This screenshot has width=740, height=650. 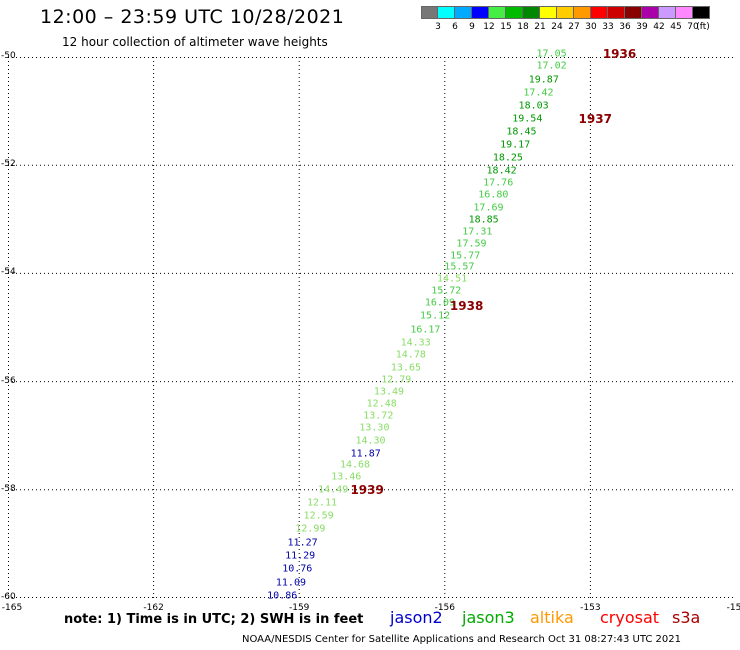 What do you see at coordinates (8, 272) in the screenshot?
I see `latitude-tick-label: -54` at bounding box center [8, 272].